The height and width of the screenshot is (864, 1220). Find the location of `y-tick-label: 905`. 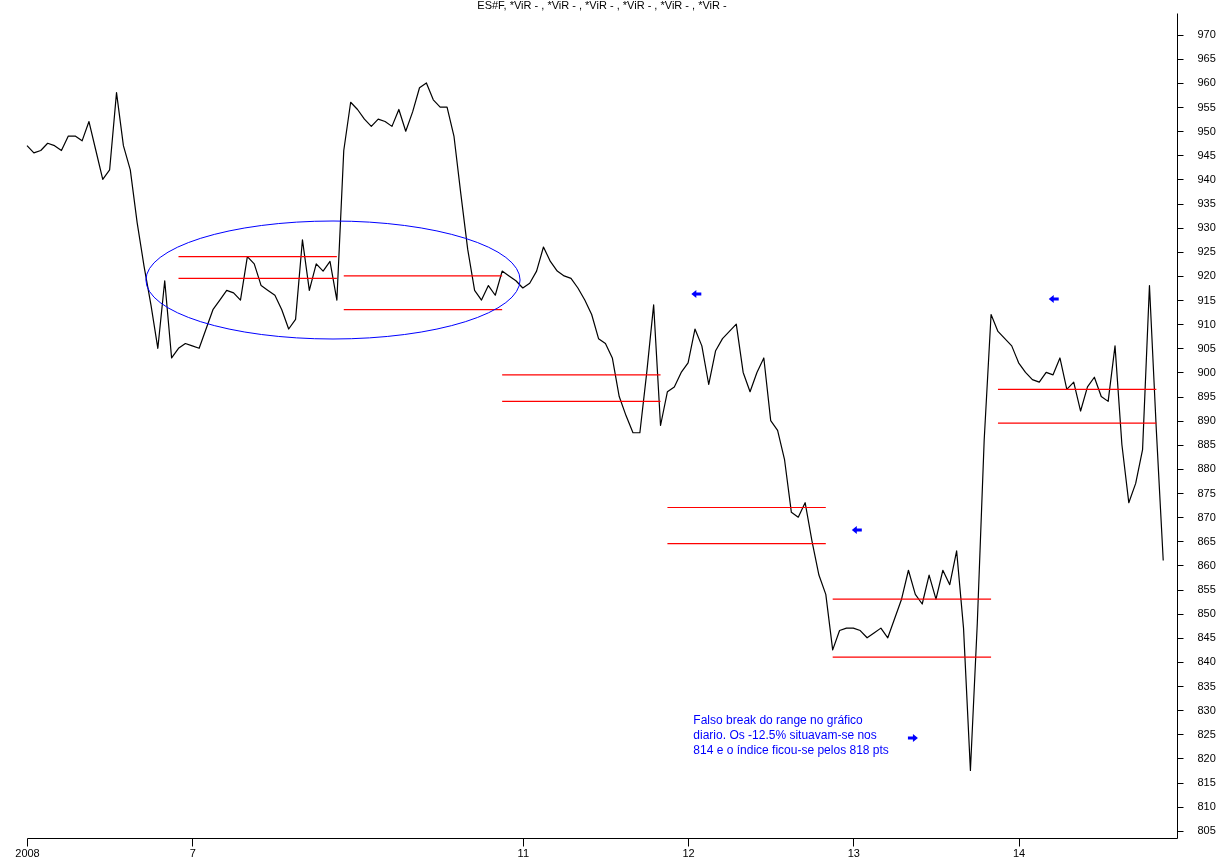

y-tick-label: 905 is located at coordinates (1206, 347).